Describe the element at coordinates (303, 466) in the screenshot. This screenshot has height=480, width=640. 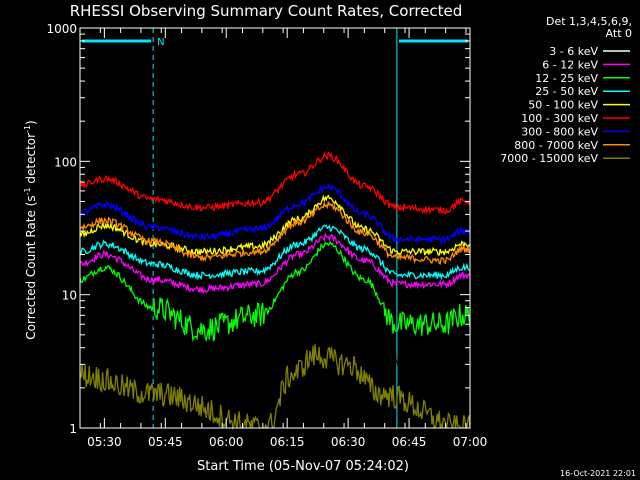
I see `x-axis-label: Start Time (05-Nov-07 05:24:02)` at that location.